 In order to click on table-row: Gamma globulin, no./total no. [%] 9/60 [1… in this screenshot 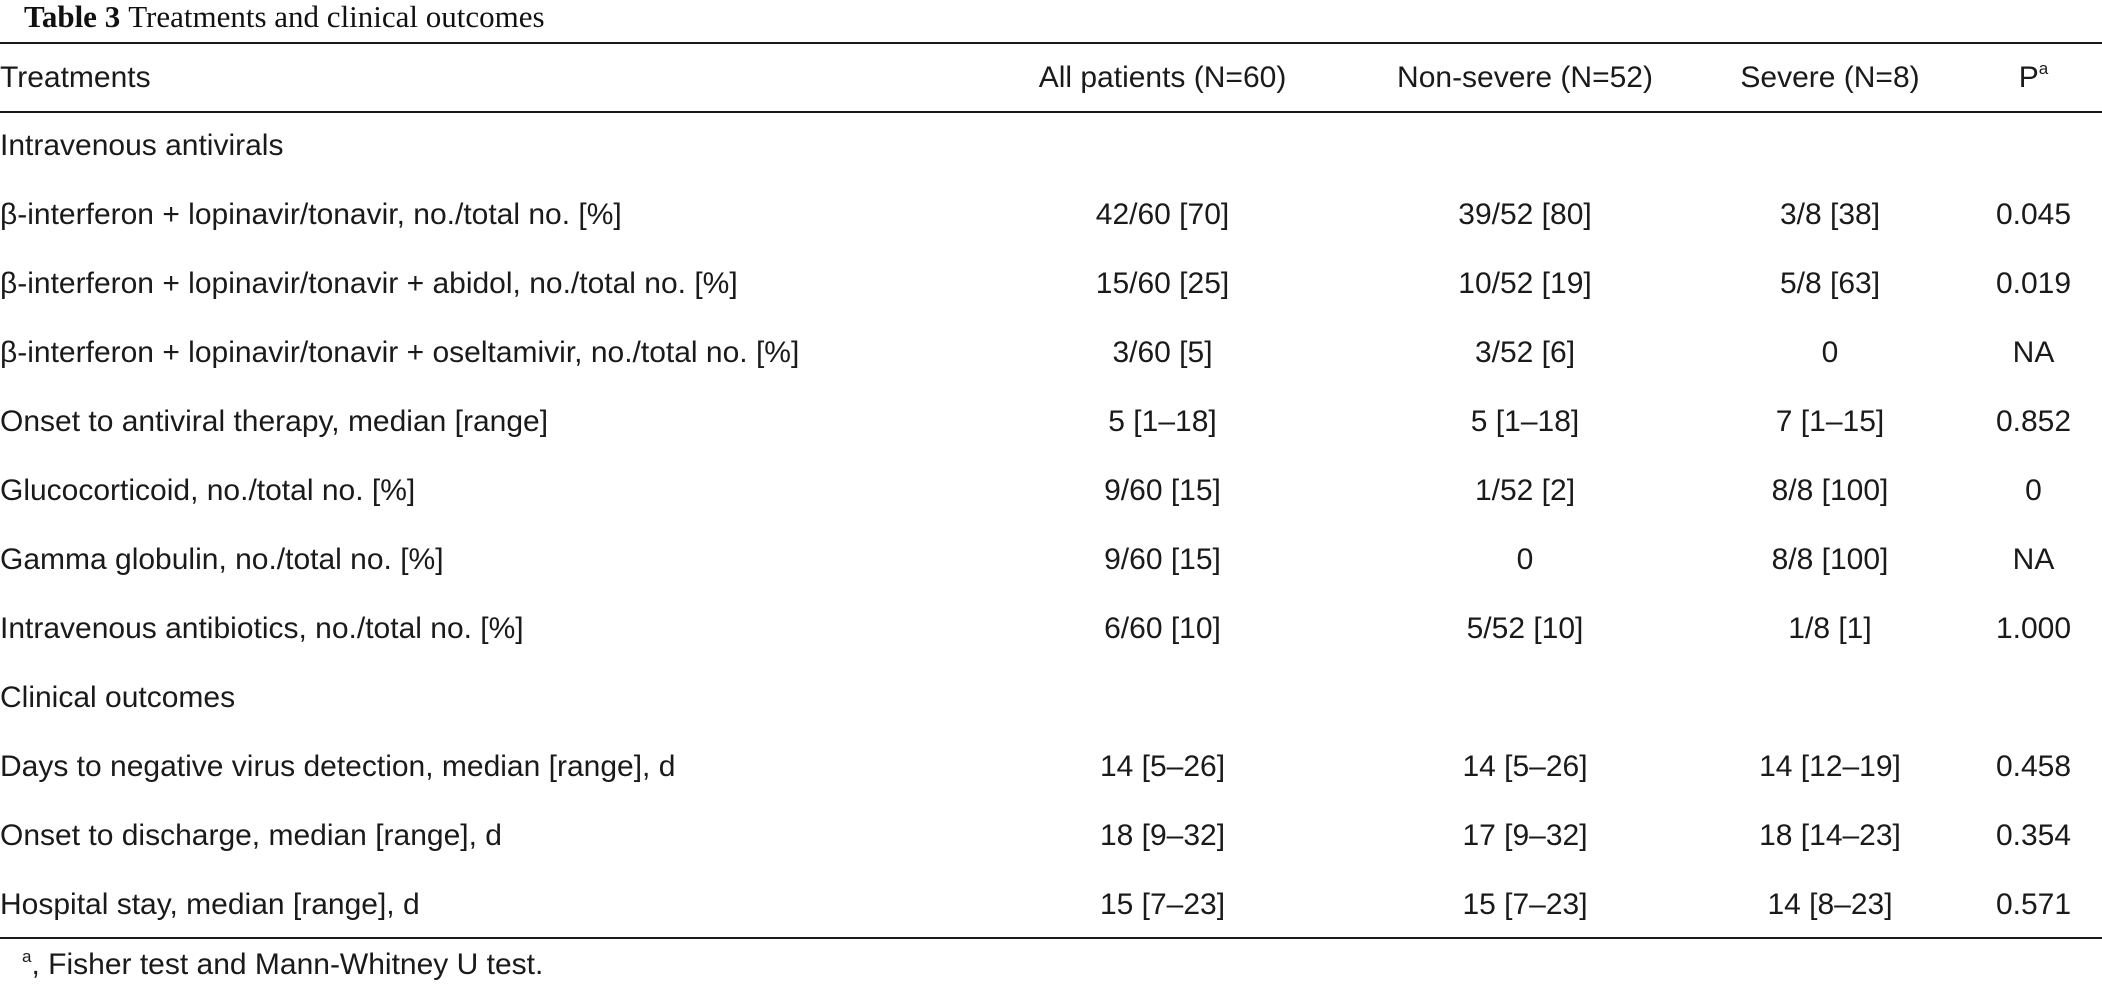, I will do `click(1051, 559)`.